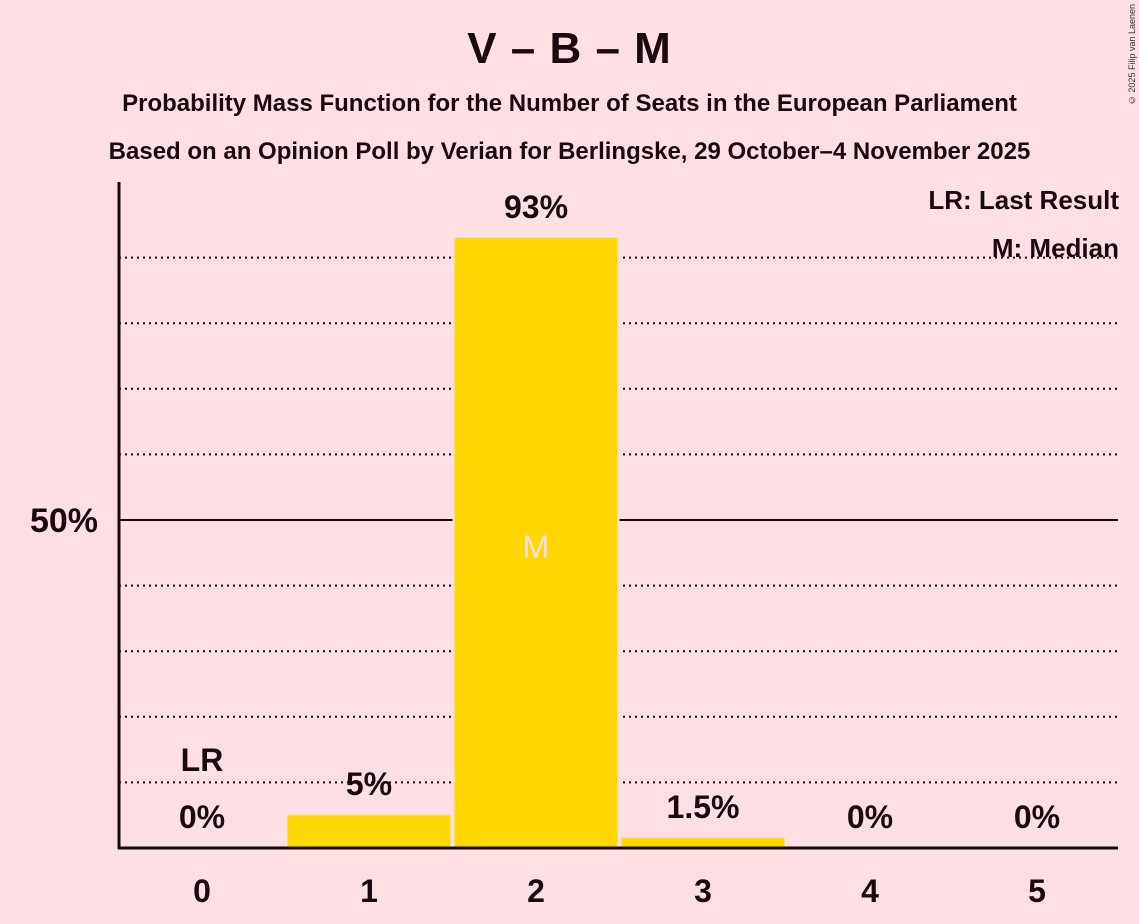 The image size is (1139, 924). Describe the element at coordinates (569, 48) in the screenshot. I see `chart-title: V – B – M` at that location.